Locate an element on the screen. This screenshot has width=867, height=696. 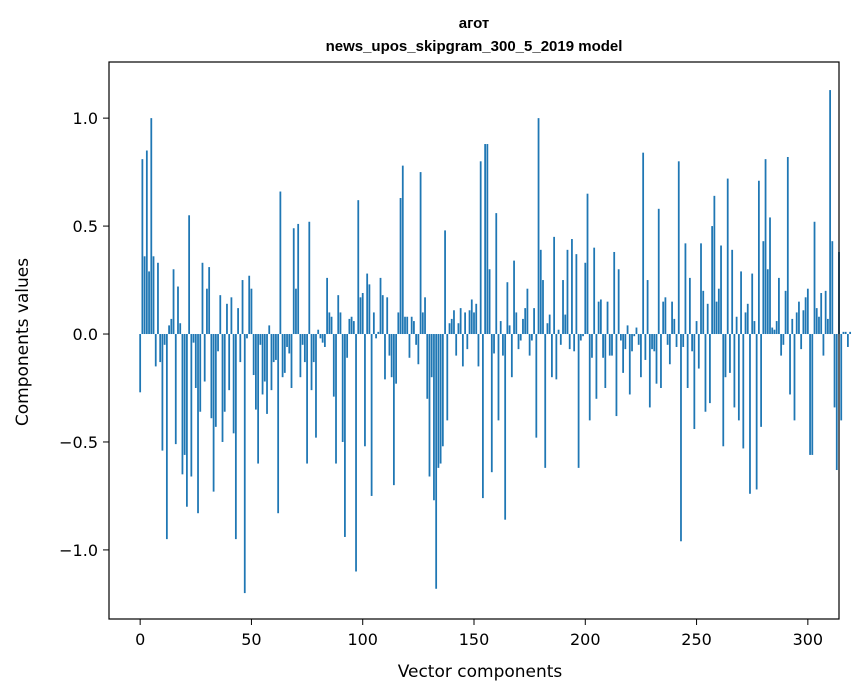
chart-title-line-2: news_upos_skipgram_300_5_2019 model is located at coordinates (474, 46).